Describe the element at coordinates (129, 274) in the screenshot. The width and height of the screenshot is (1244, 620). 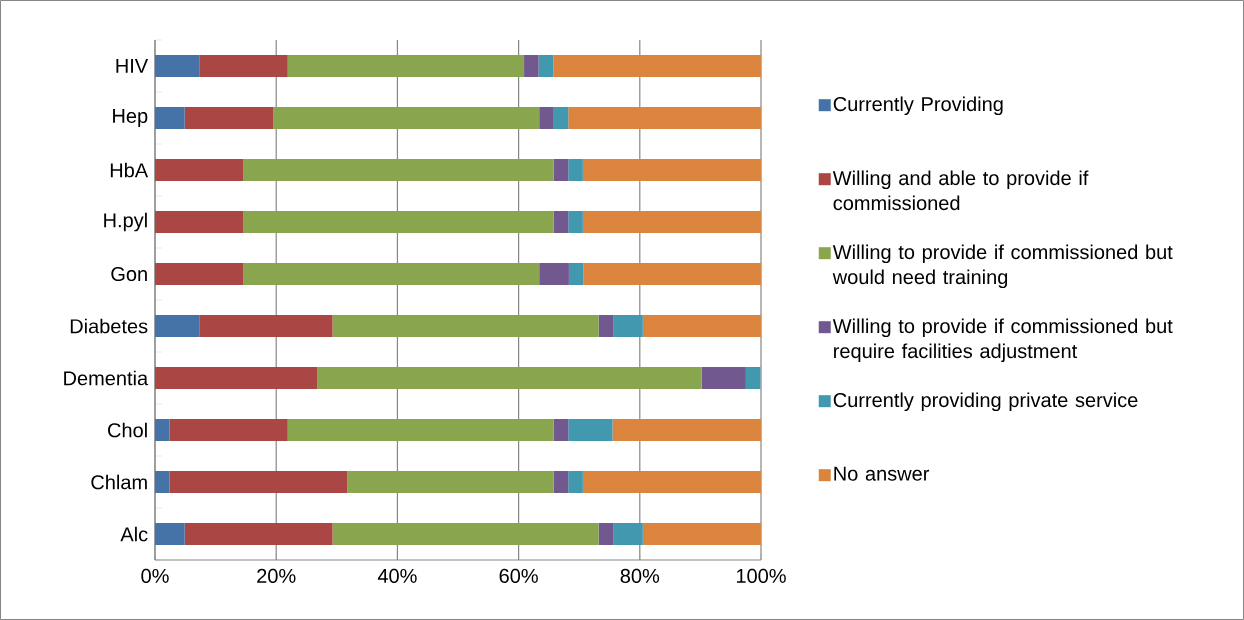
I see `y-tick-label: Gon` at that location.